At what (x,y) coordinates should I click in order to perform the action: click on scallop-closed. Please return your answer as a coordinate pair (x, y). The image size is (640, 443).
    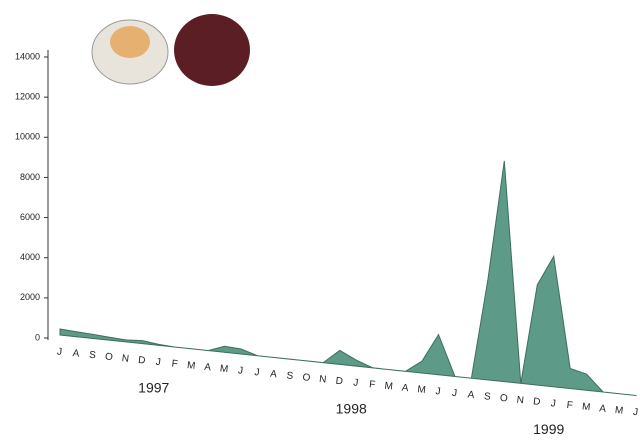
    Looking at the image, I should click on (212, 50).